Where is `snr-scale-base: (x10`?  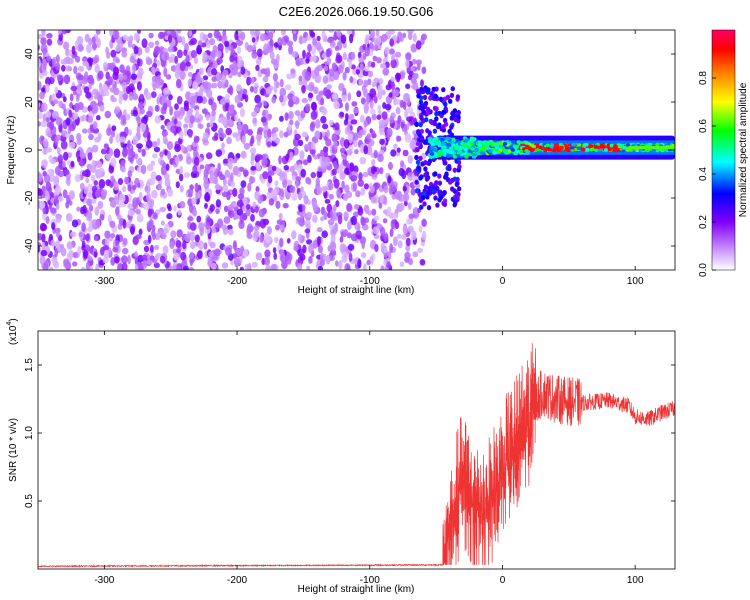 snr-scale-base: (x10 is located at coordinates (13, 335).